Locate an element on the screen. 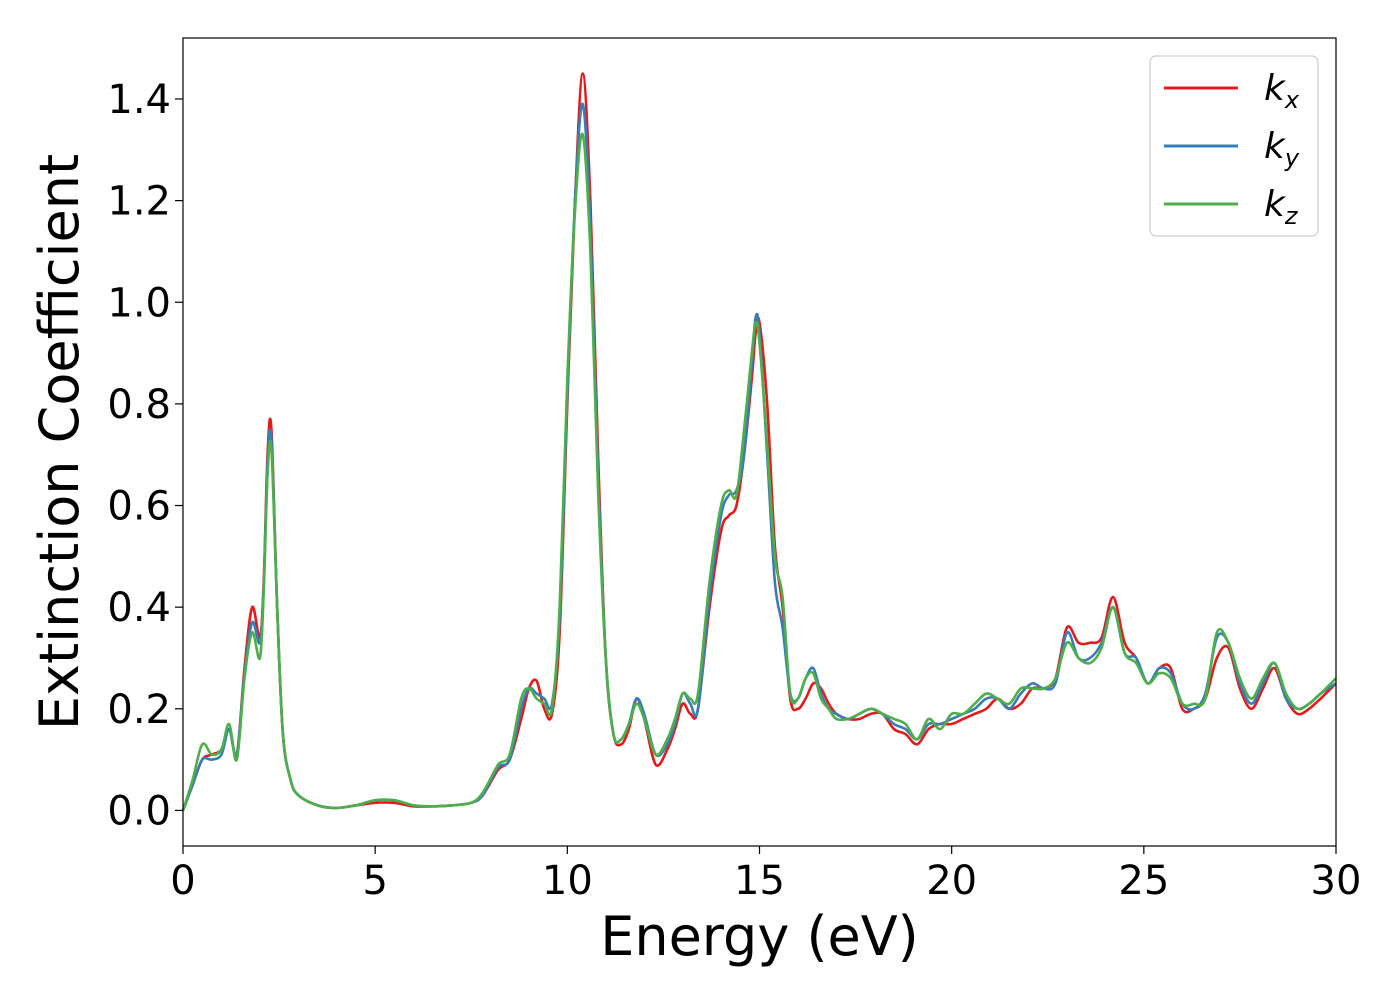 The height and width of the screenshot is (1000, 1400). x-tick-label: 5 is located at coordinates (374, 881).